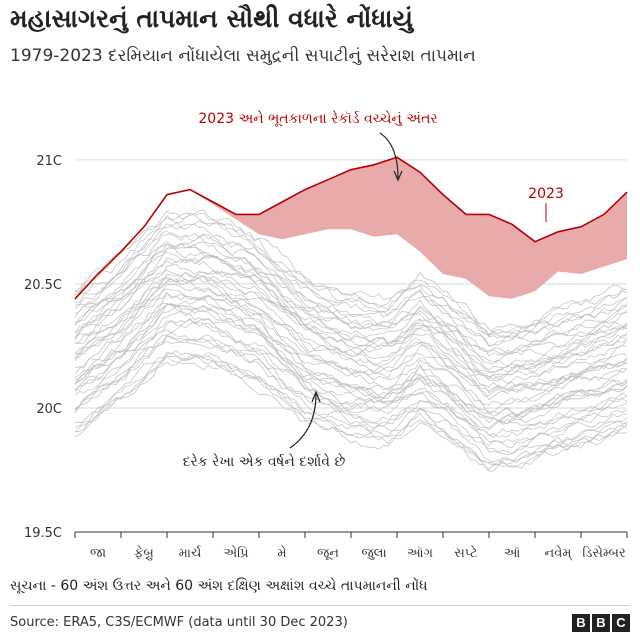  Describe the element at coordinates (98, 553) in the screenshot. I see `x-tick-label: જા` at that location.